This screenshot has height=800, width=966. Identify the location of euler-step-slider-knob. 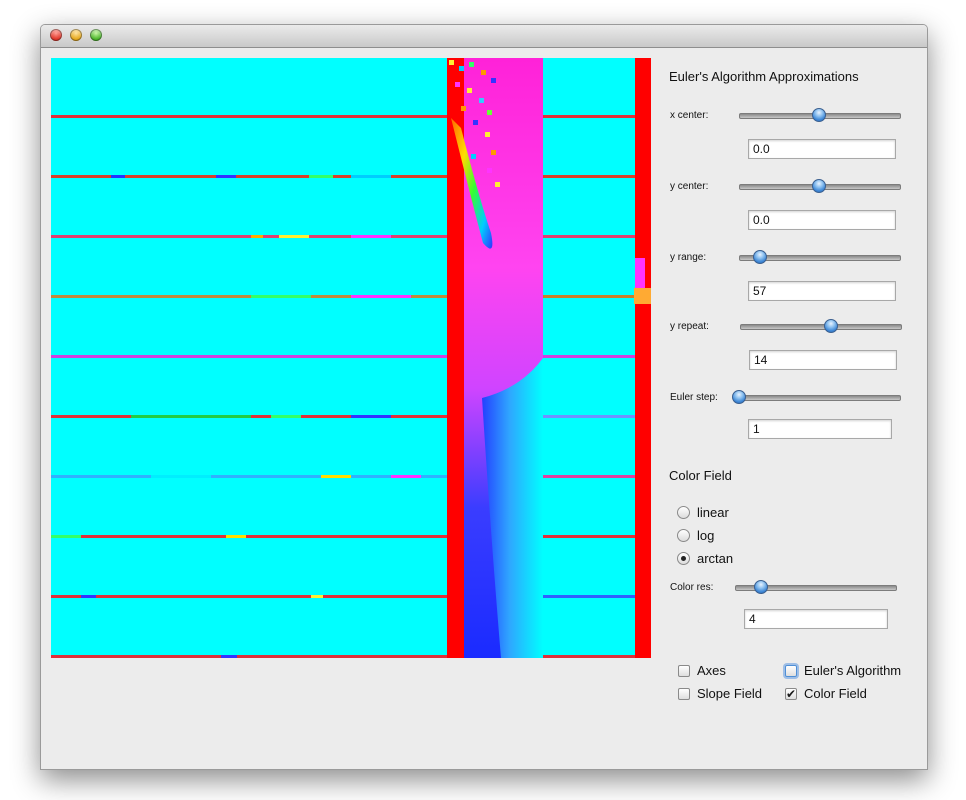
(739, 397).